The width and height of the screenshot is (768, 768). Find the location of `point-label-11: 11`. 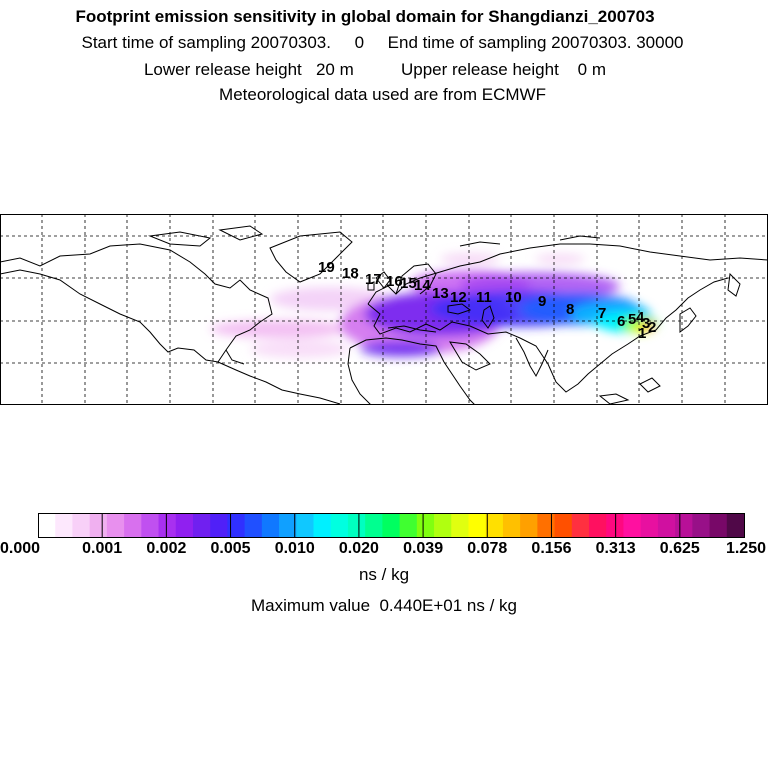

point-label-11: 11 is located at coordinates (484, 297).